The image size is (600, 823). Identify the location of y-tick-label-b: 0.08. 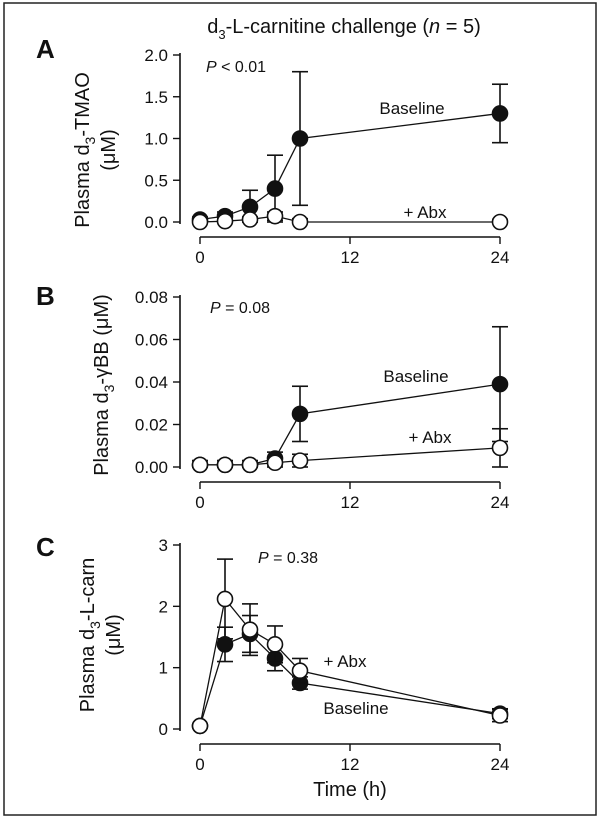
(151, 297).